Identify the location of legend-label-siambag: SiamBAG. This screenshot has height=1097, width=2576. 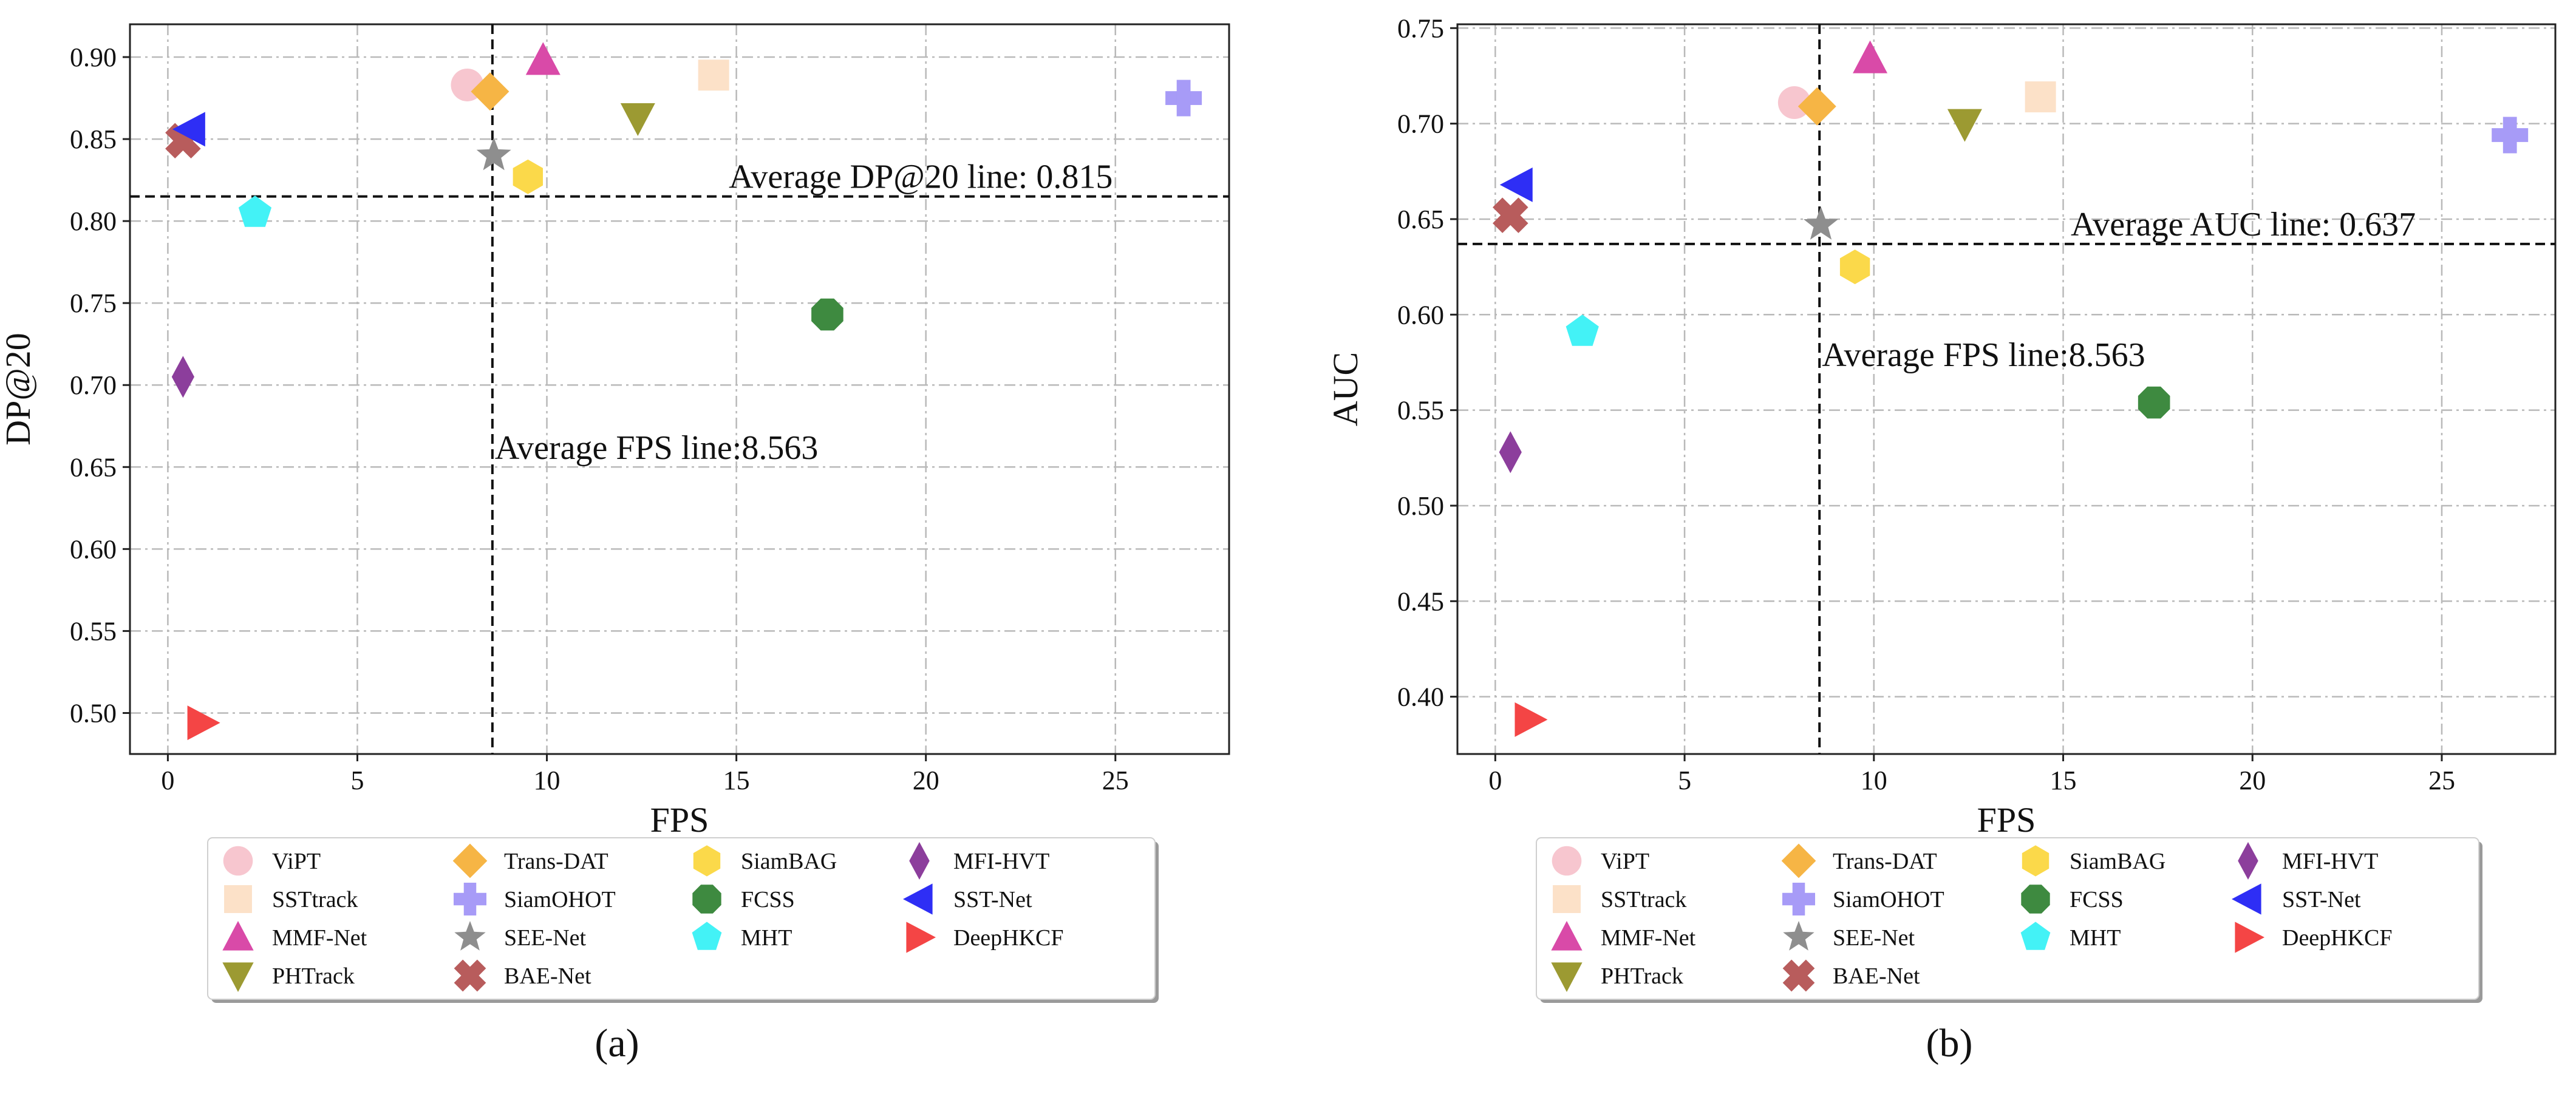
(2118, 861).